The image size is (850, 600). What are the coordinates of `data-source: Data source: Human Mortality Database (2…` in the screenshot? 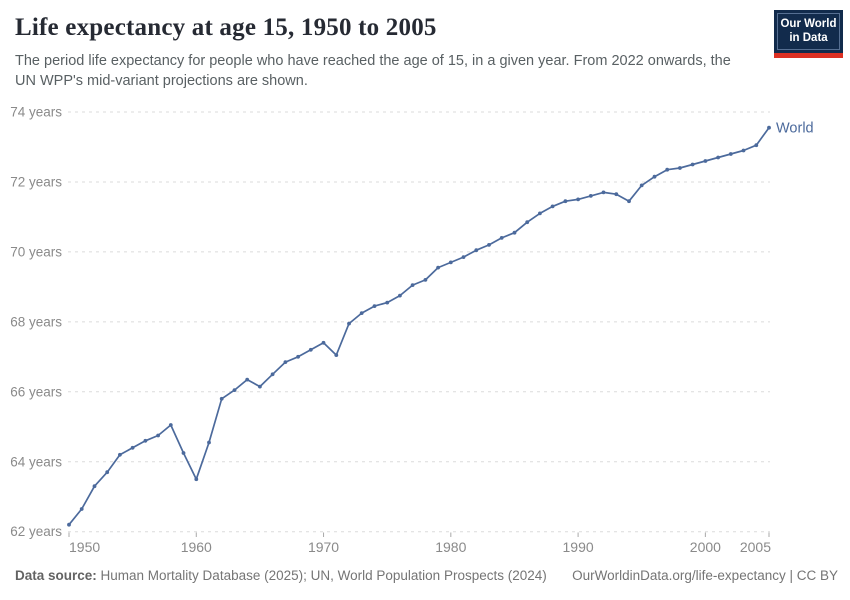 It's located at (281, 575).